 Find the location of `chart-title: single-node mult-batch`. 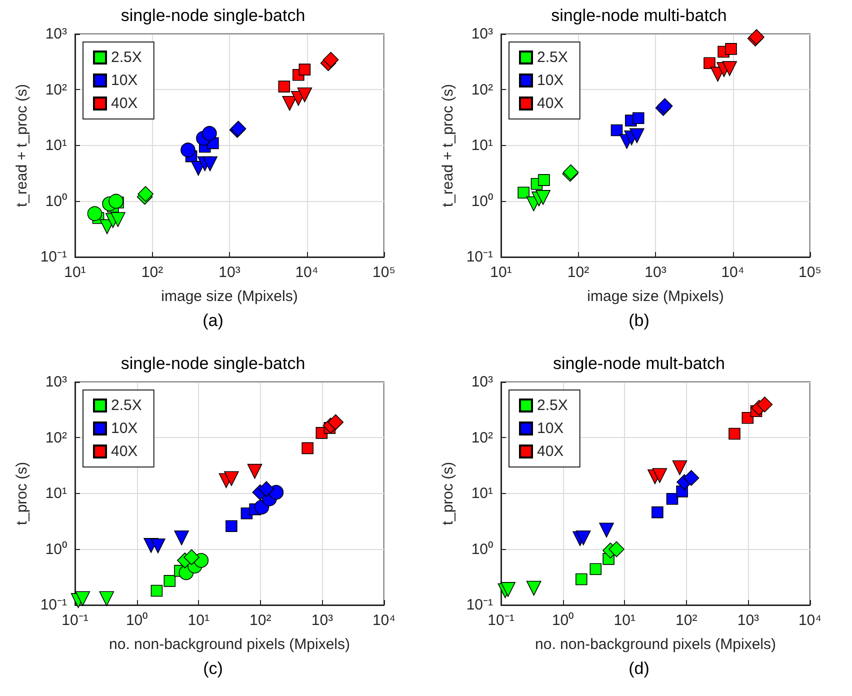

chart-title: single-node mult-batch is located at coordinates (639, 363).